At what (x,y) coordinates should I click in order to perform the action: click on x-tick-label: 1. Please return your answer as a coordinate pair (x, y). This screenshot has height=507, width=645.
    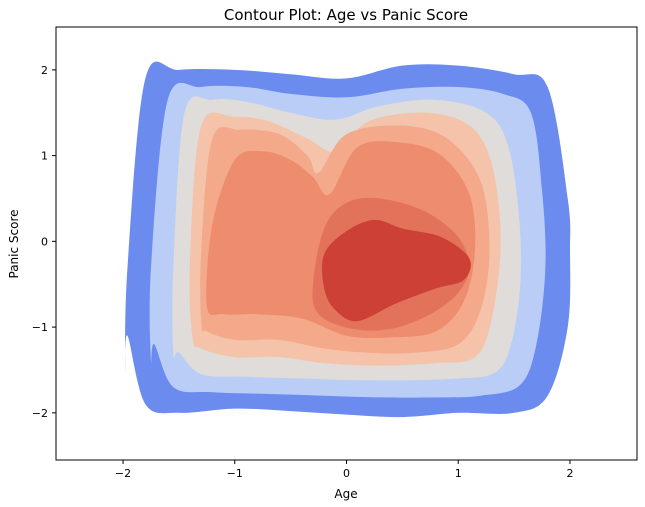
    Looking at the image, I should click on (458, 473).